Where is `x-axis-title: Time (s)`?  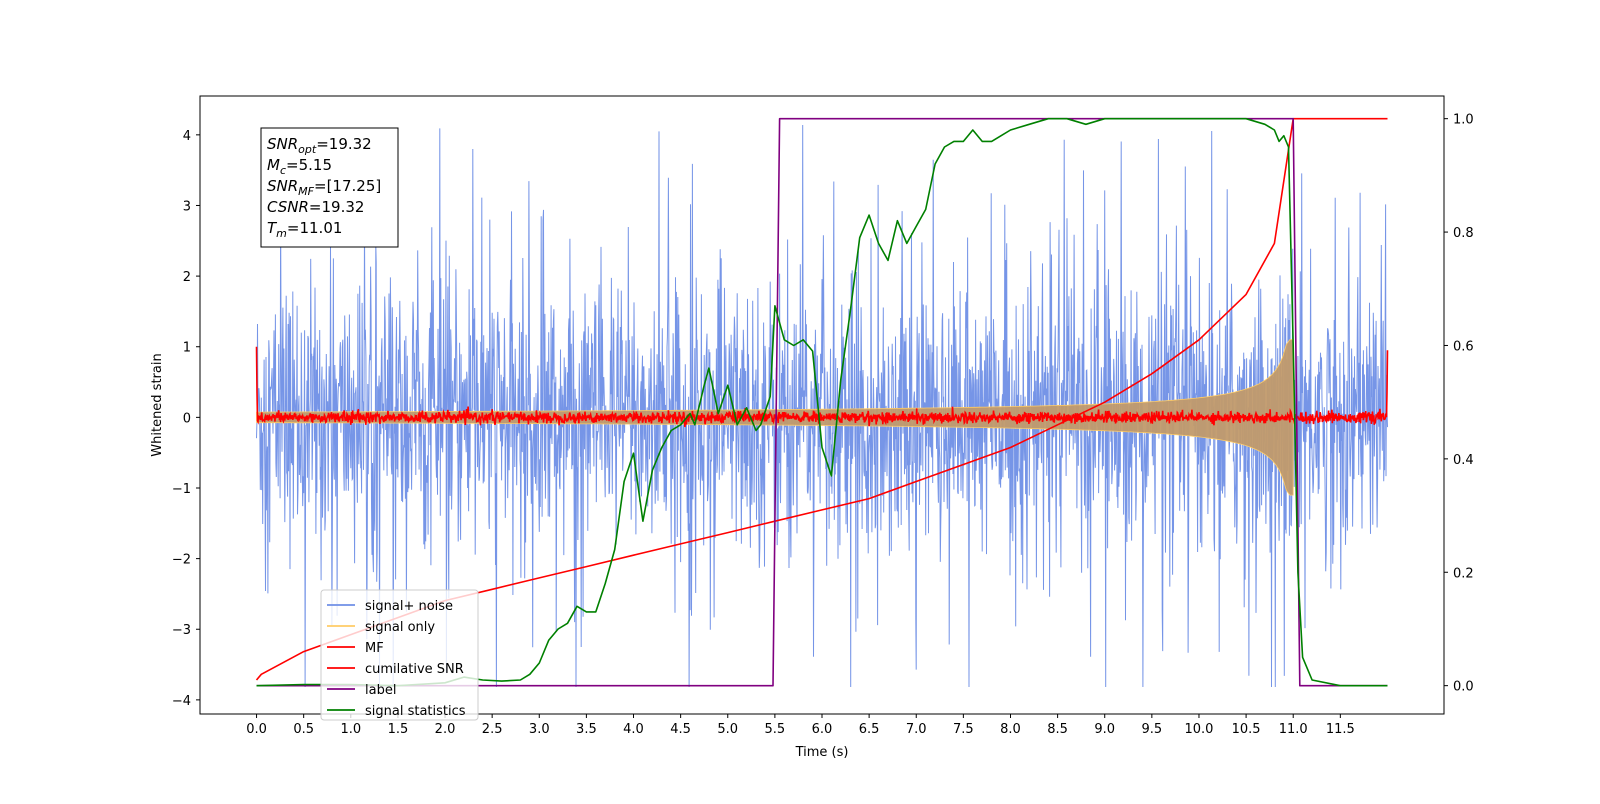 x-axis-title: Time (s) is located at coordinates (822, 752).